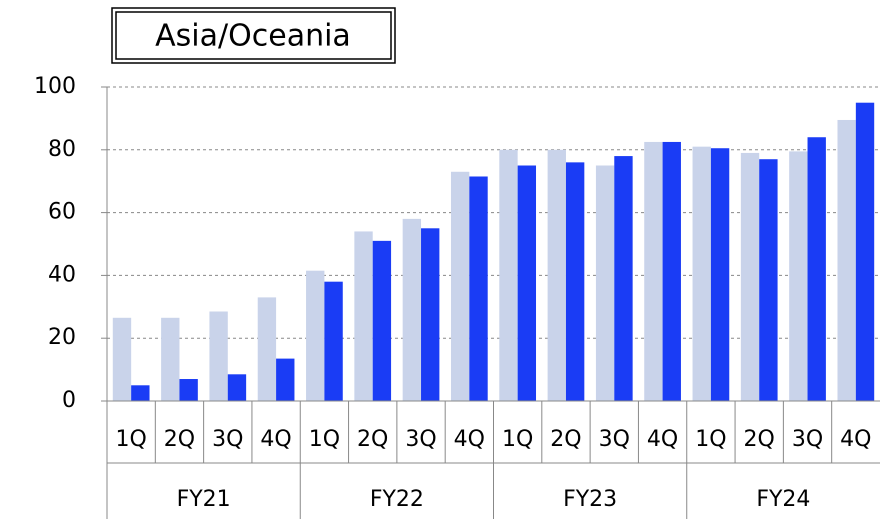 The height and width of the screenshot is (519, 885). I want to click on title-box-inner, so click(253, 35).